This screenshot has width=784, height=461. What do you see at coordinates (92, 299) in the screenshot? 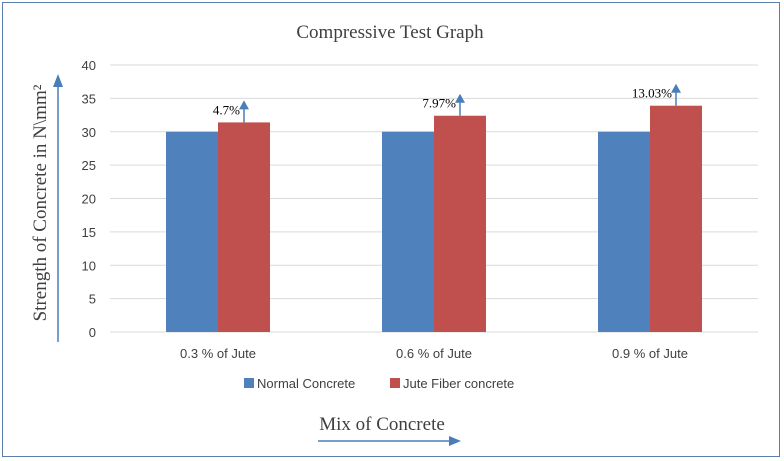
I see `y-tick-label: 5` at bounding box center [92, 299].